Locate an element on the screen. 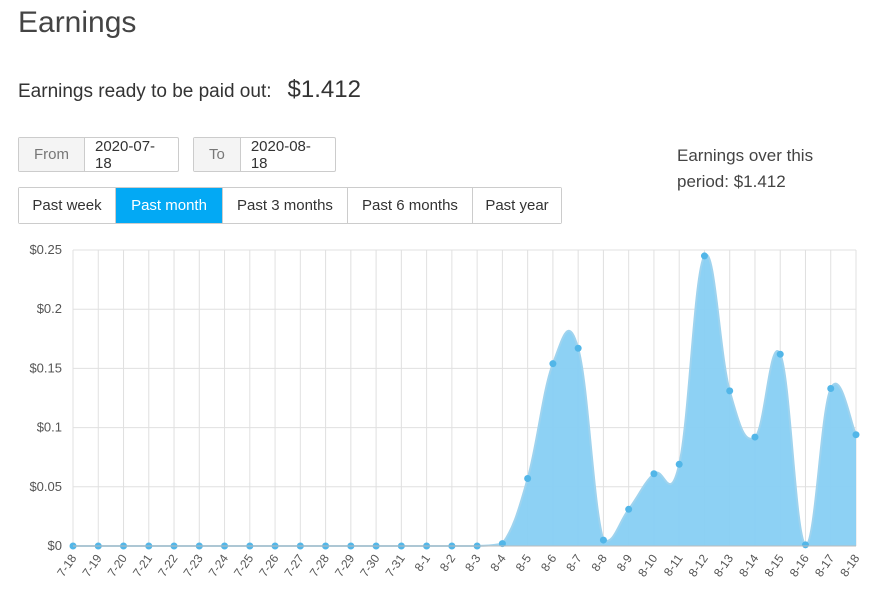  x-tick-label: 7-21 is located at coordinates (142, 565).